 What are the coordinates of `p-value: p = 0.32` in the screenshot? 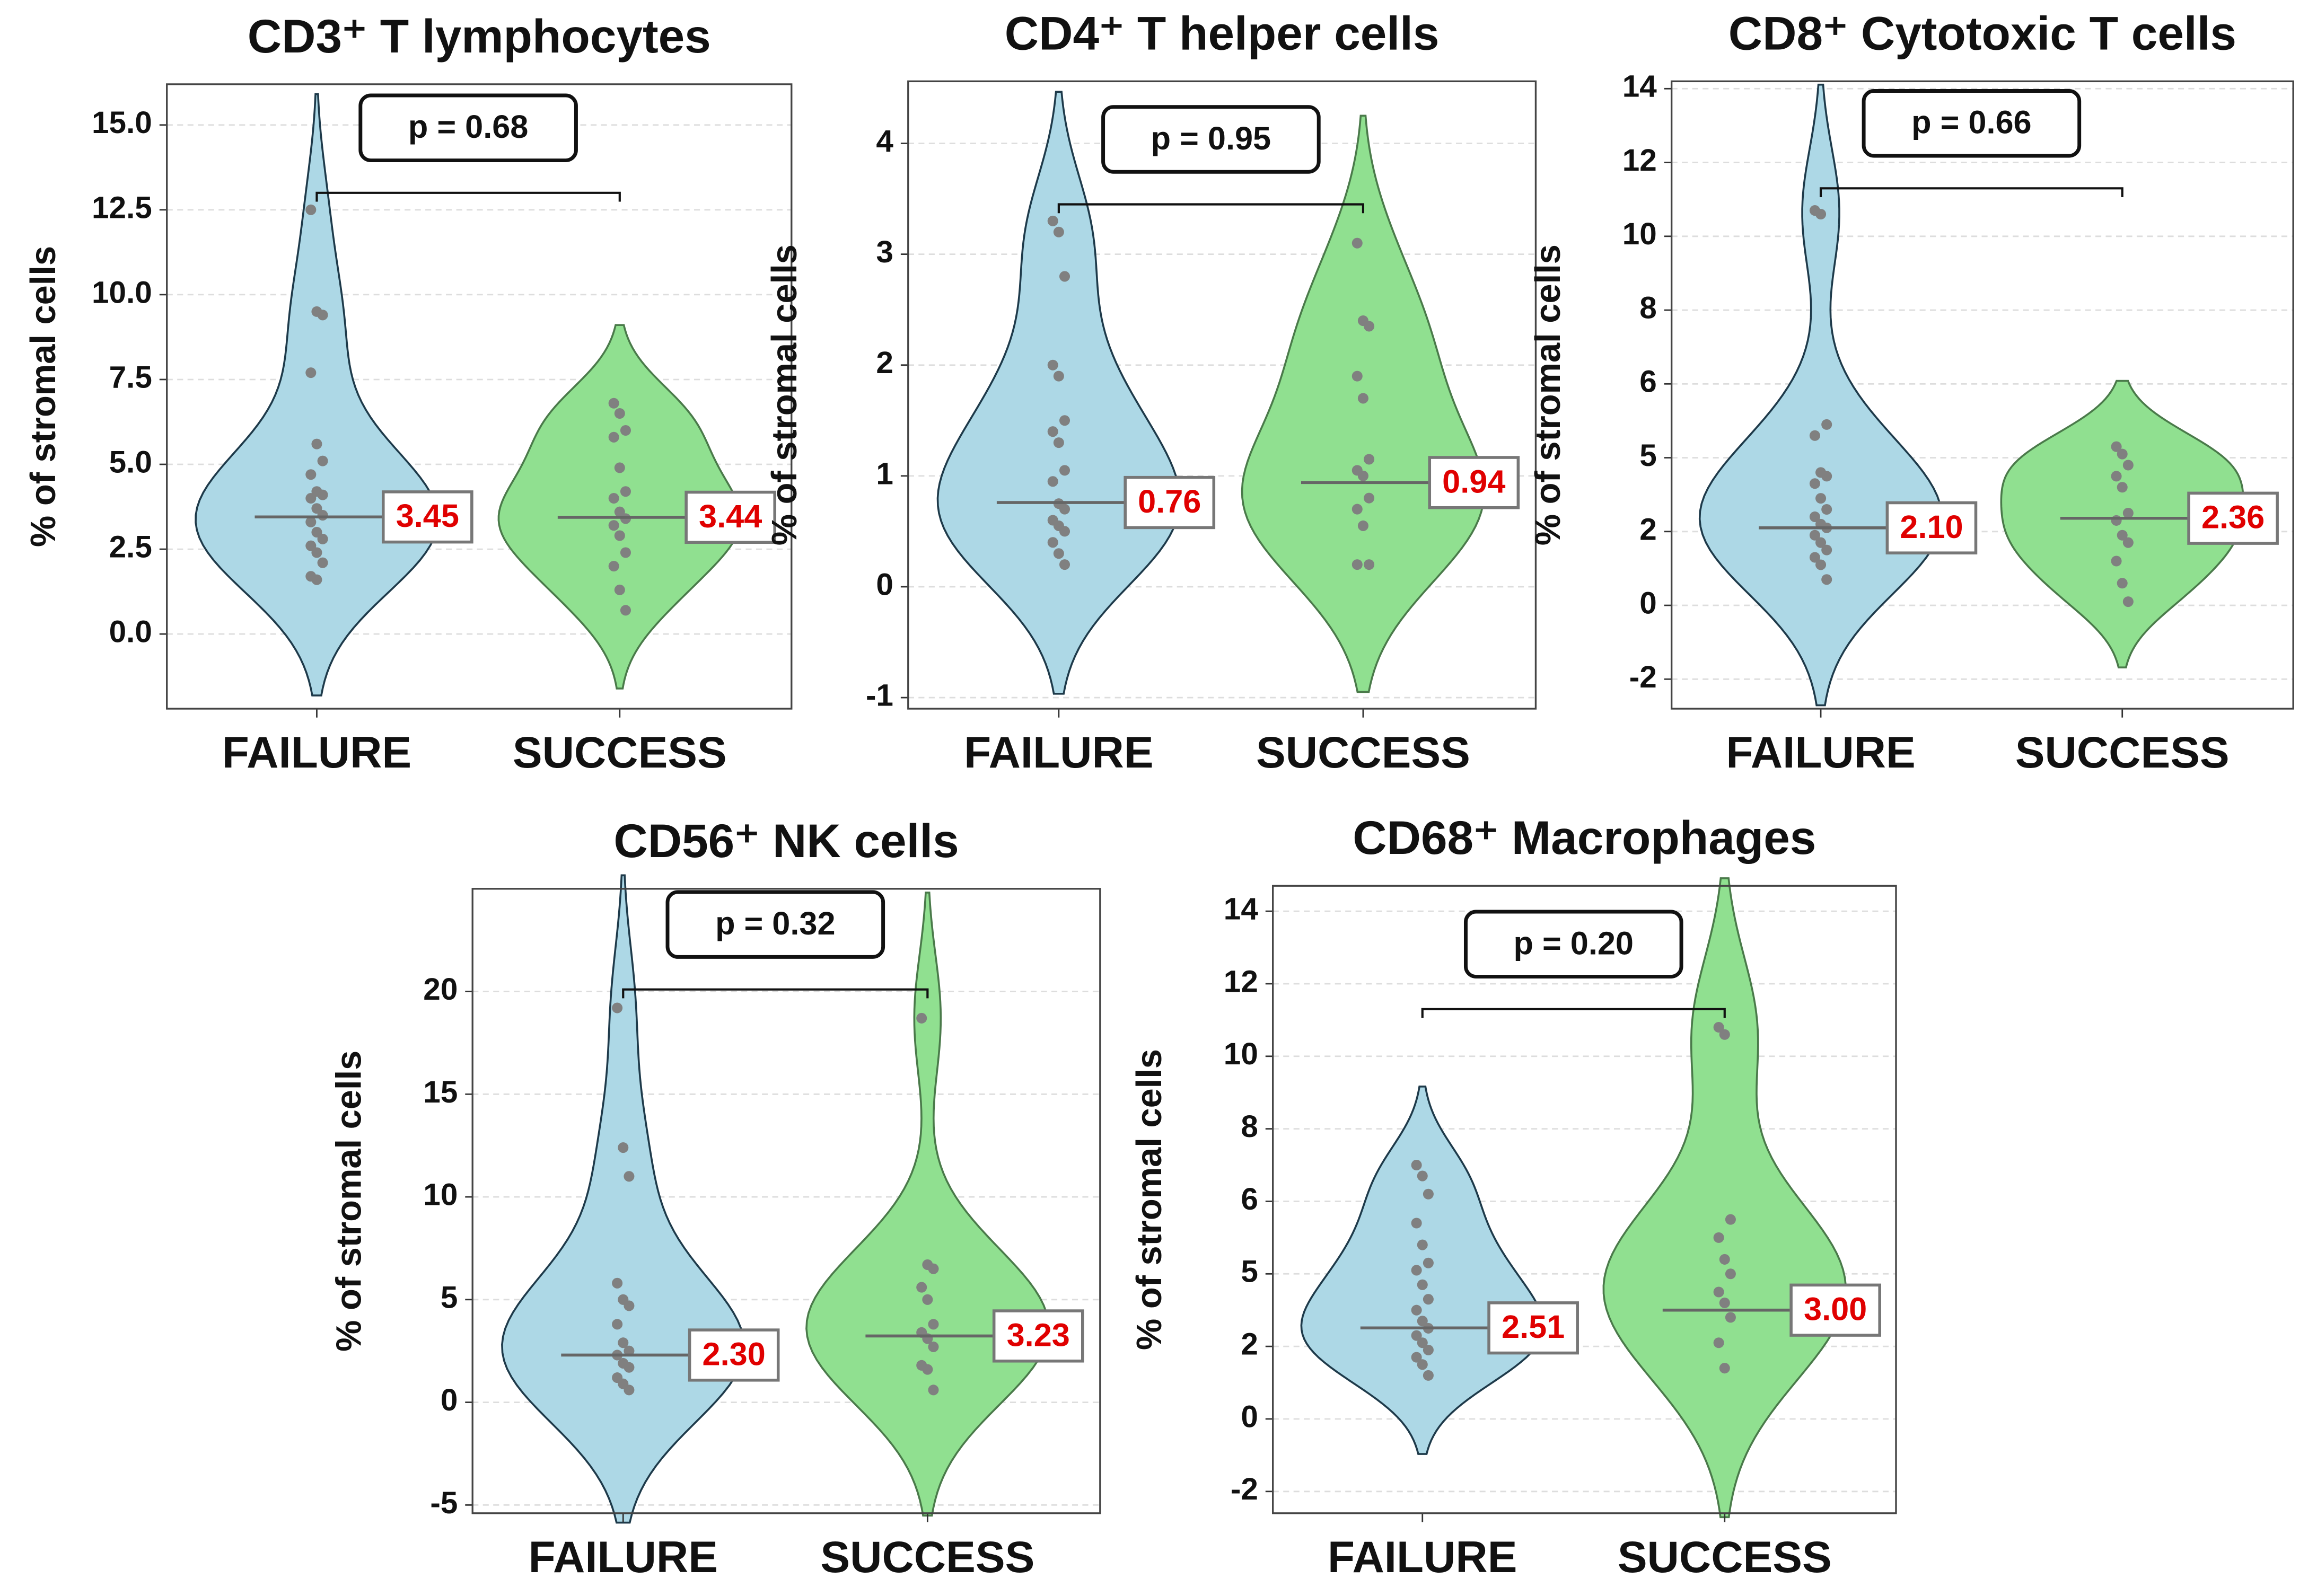 It's located at (775, 923).